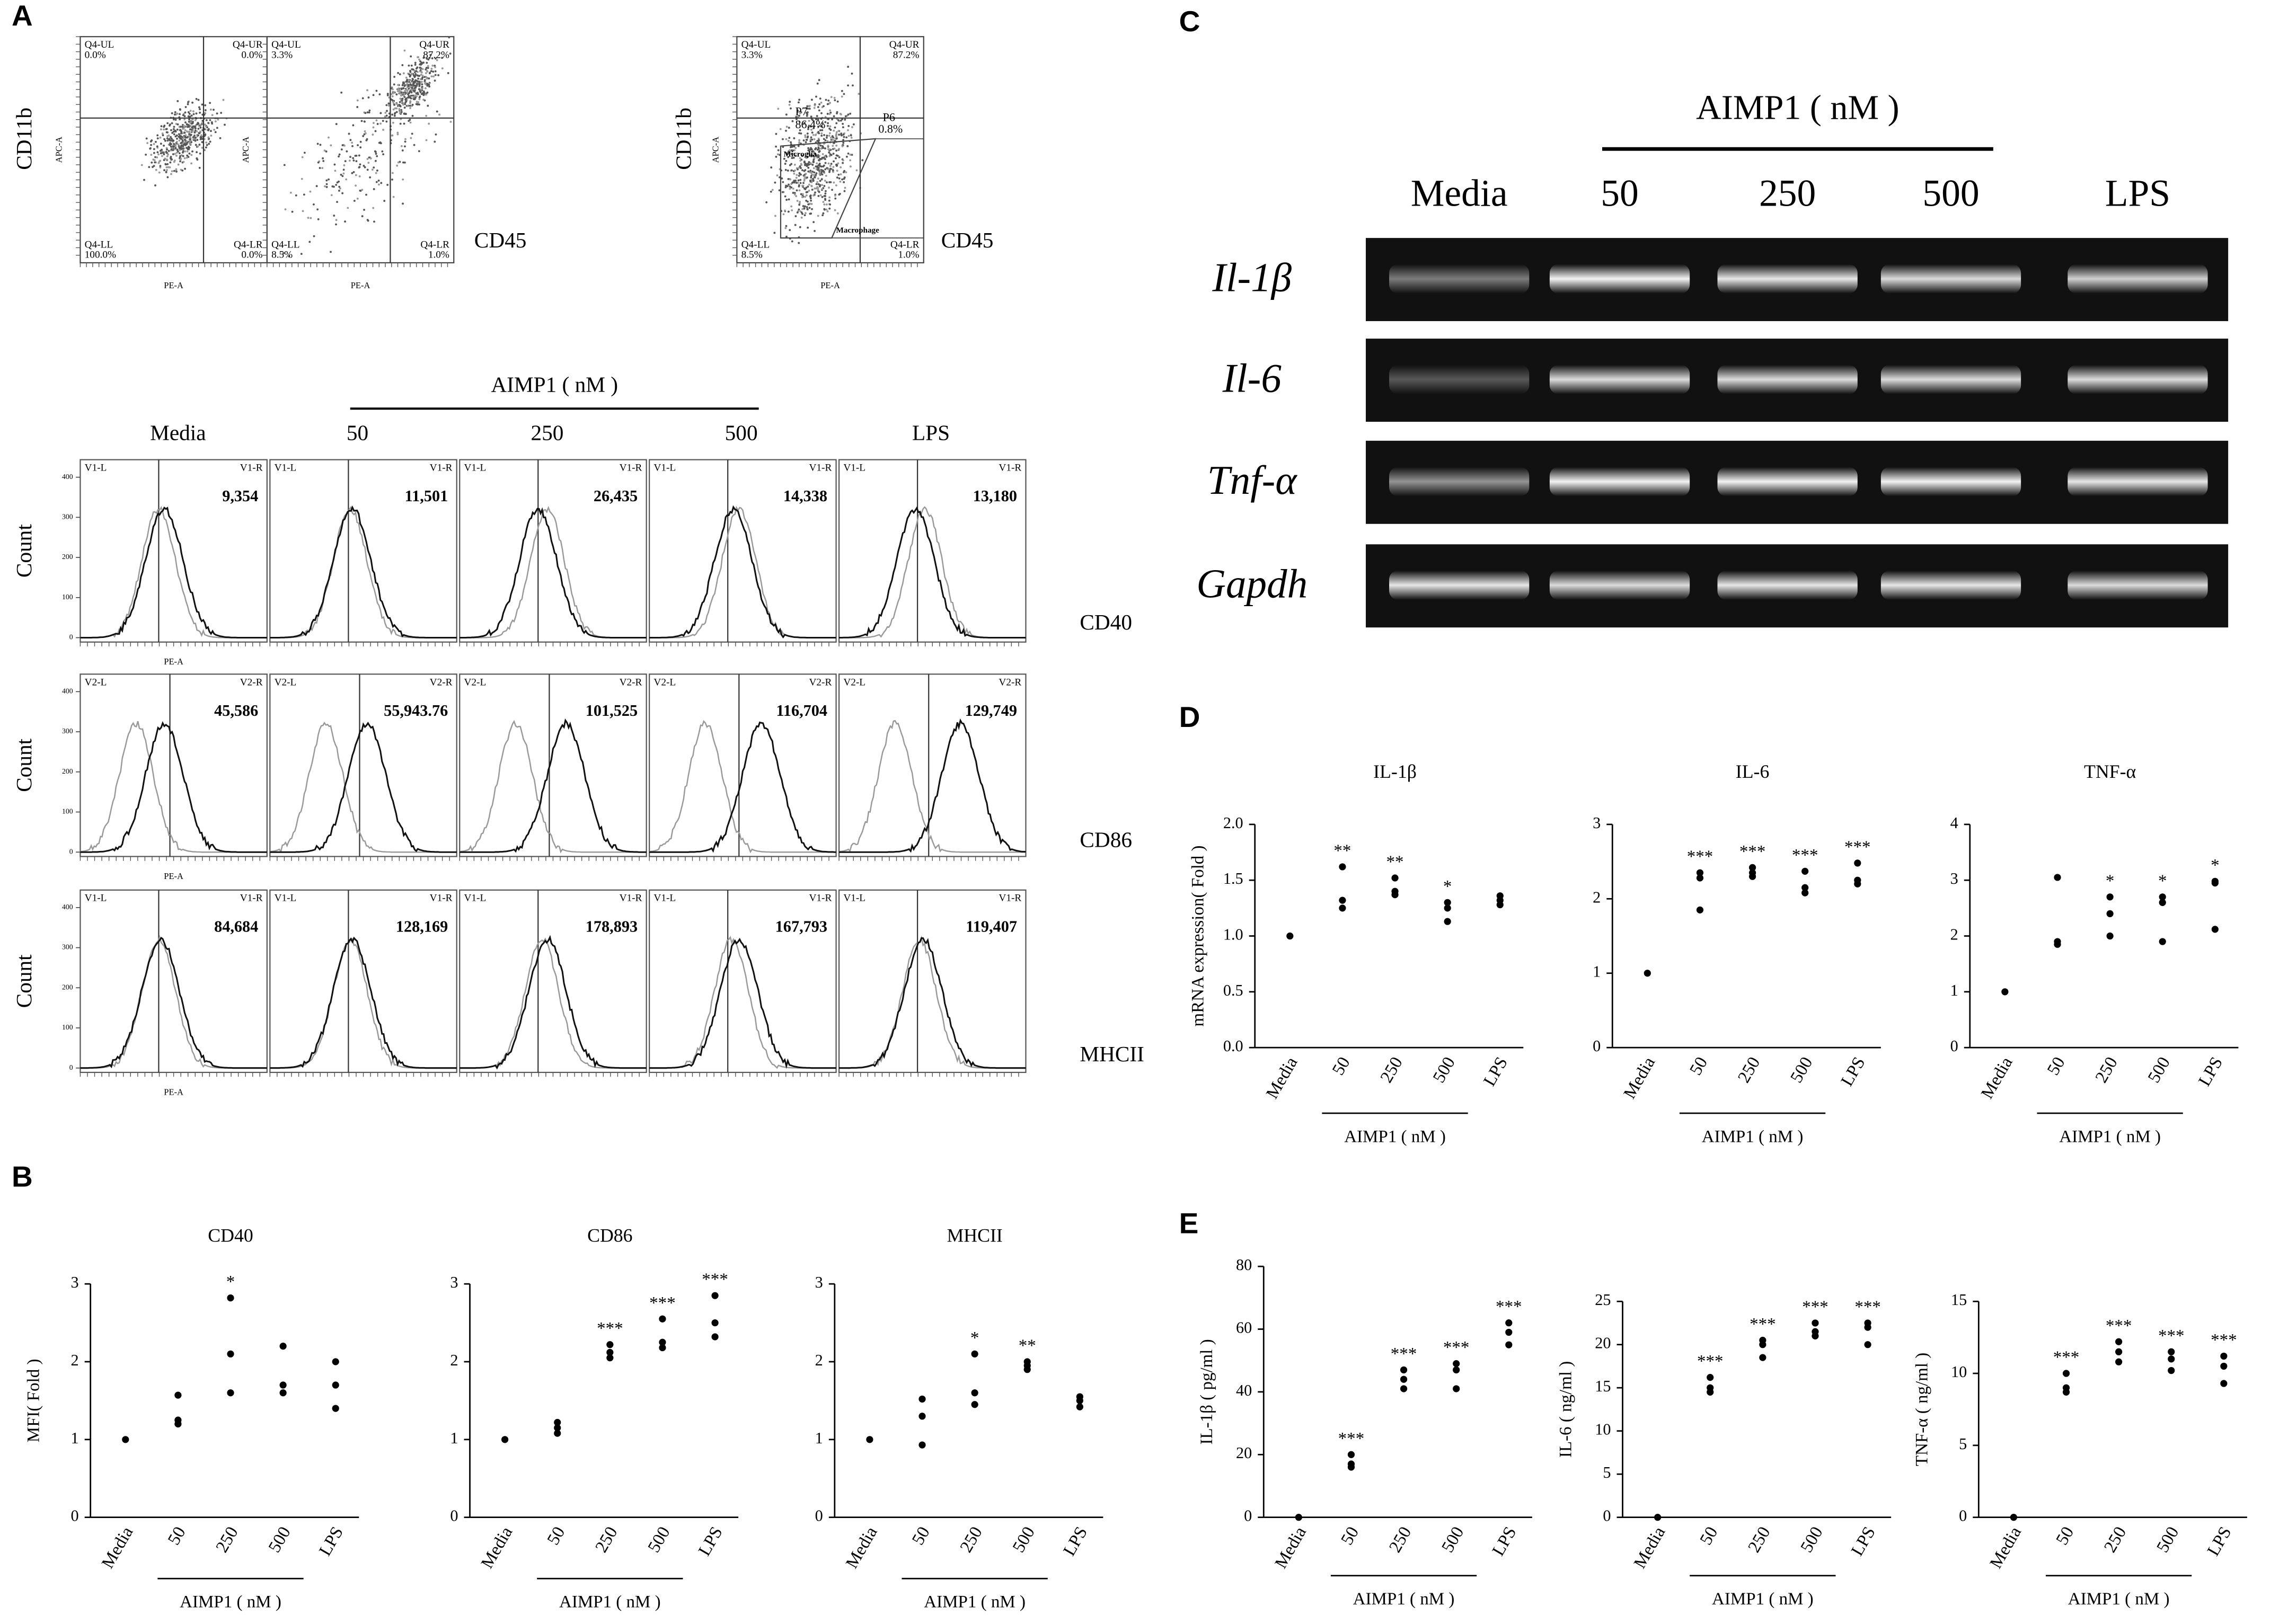 Image resolution: width=2288 pixels, height=1624 pixels. I want to click on lane-label: 50, so click(1620, 193).